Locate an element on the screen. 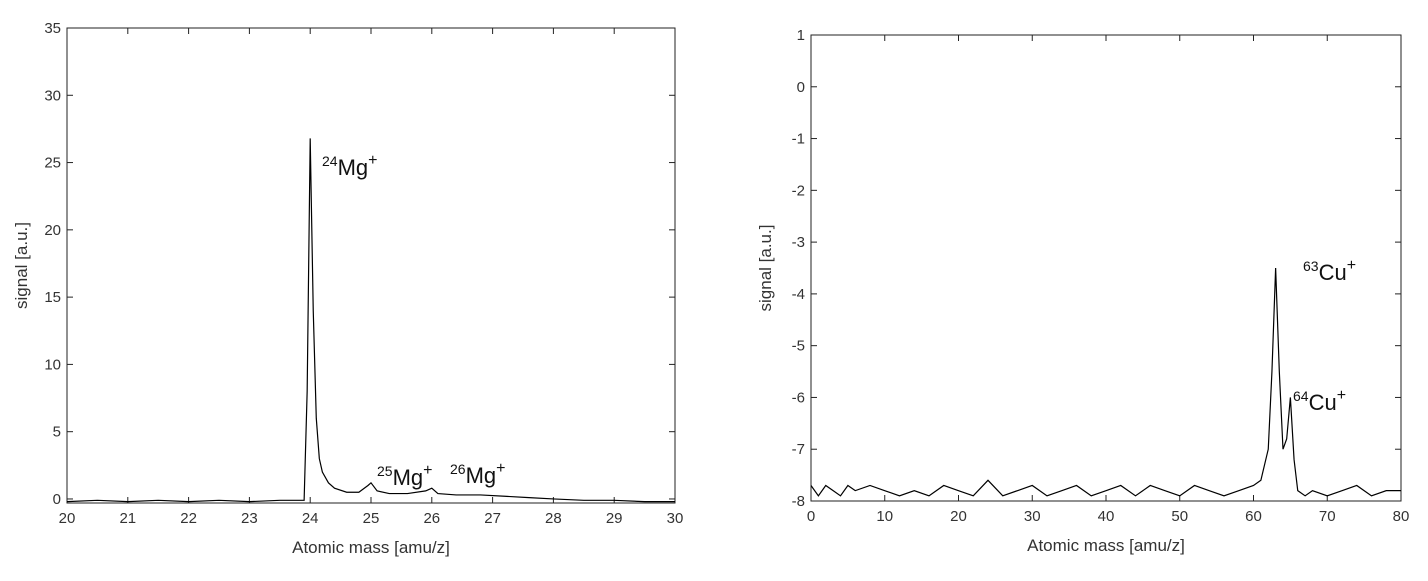  peak-annotation: 63Cu+ is located at coordinates (1329, 271).